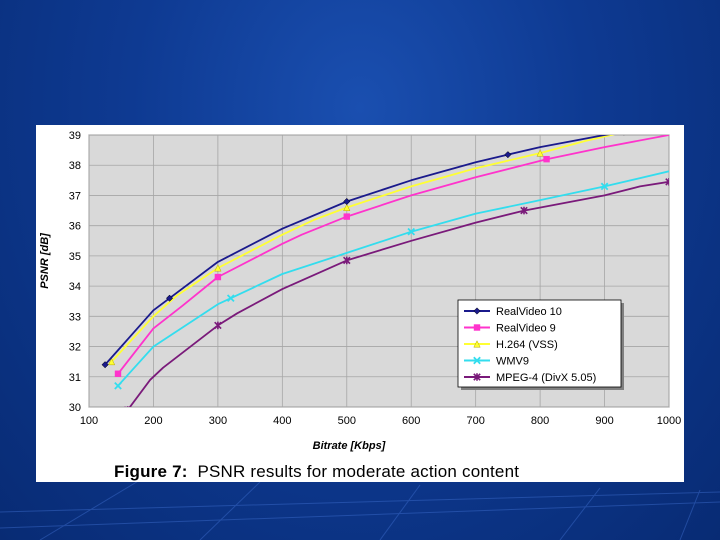 The height and width of the screenshot is (540, 720). I want to click on y-tick-label: 33, so click(75, 317).